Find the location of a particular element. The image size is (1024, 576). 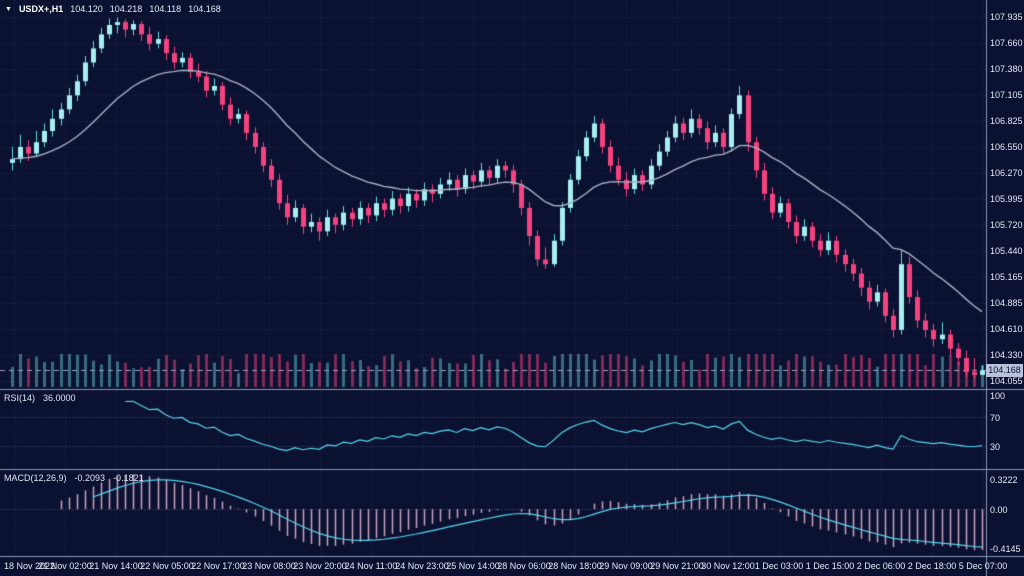

macd-signal-value: -0.1821 is located at coordinates (128, 478).